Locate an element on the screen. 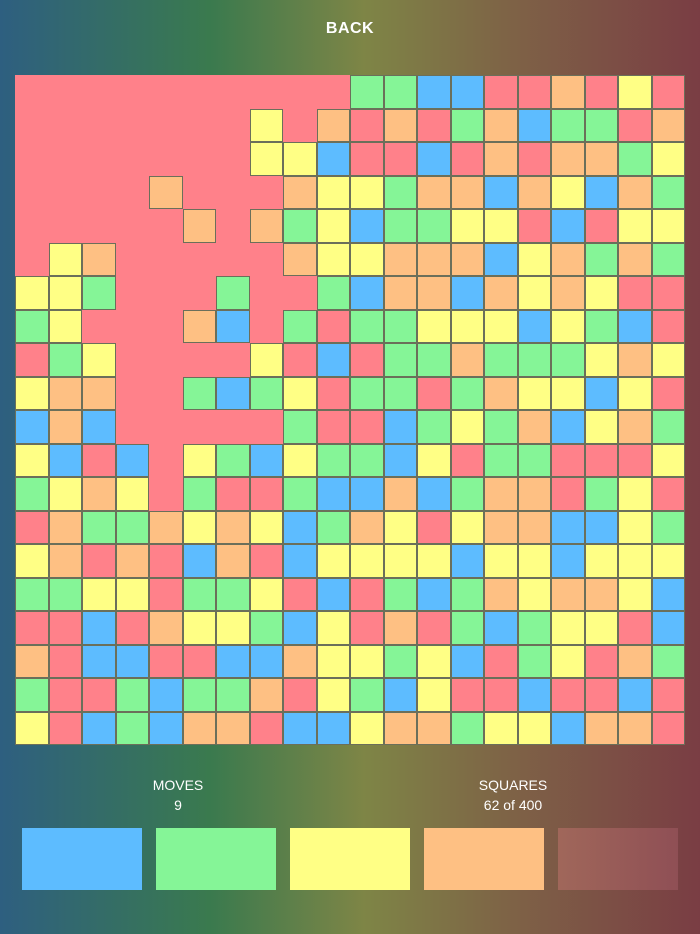 The image size is (700, 934). moves-value: 9 is located at coordinates (178, 805).